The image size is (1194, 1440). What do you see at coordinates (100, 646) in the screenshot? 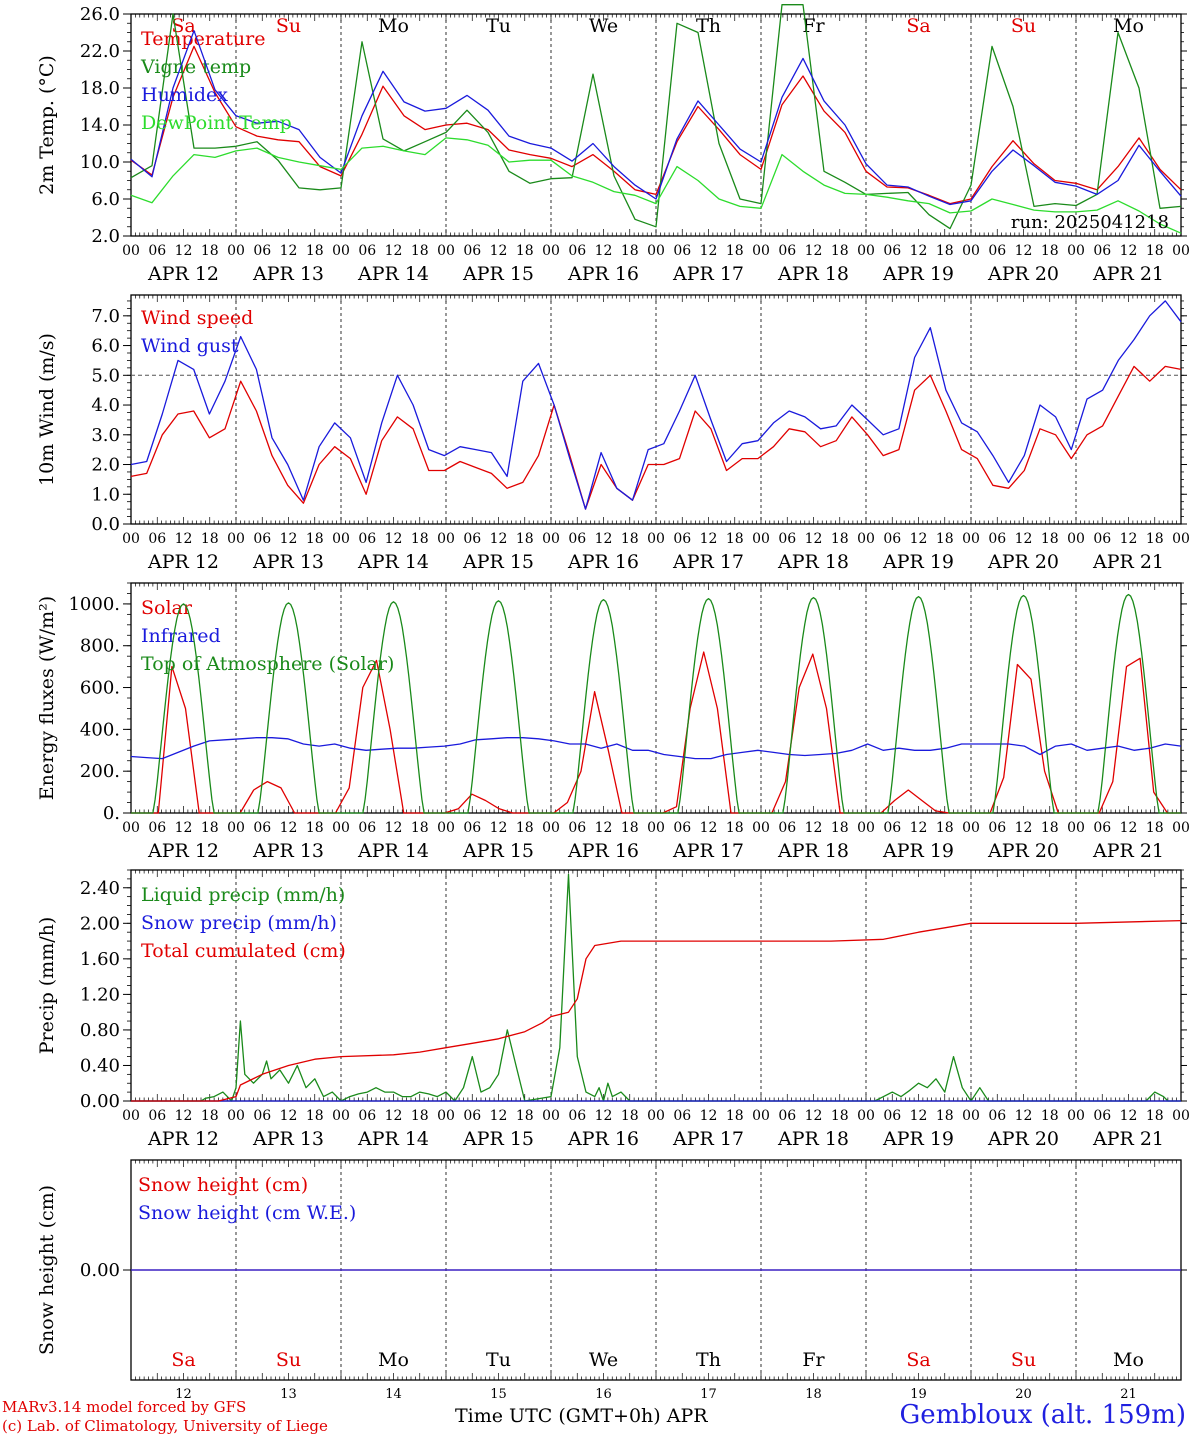
I see `y-tick-label: 800.` at bounding box center [100, 646].